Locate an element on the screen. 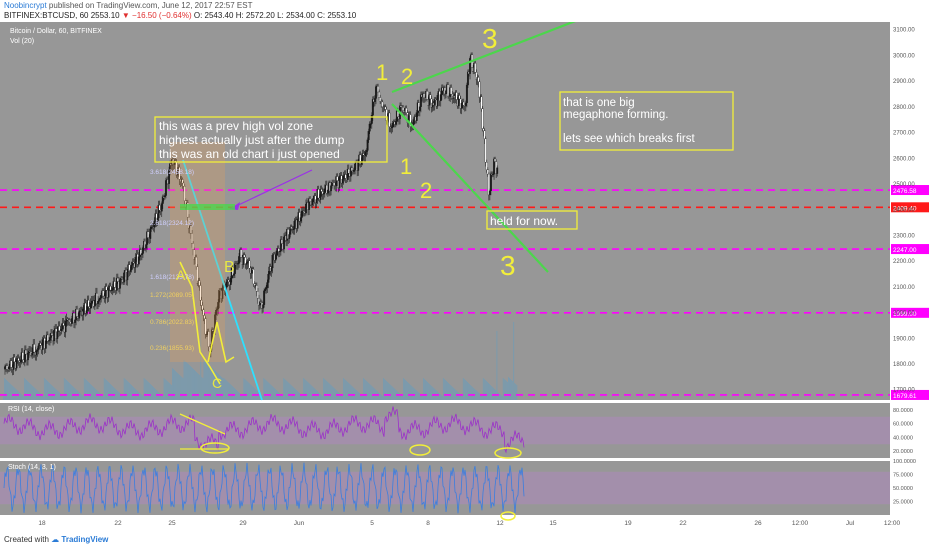 The width and height of the screenshot is (932, 550). main-pane-title: Bitcoin / Dollar, 60, BITFINEX is located at coordinates (56, 31).